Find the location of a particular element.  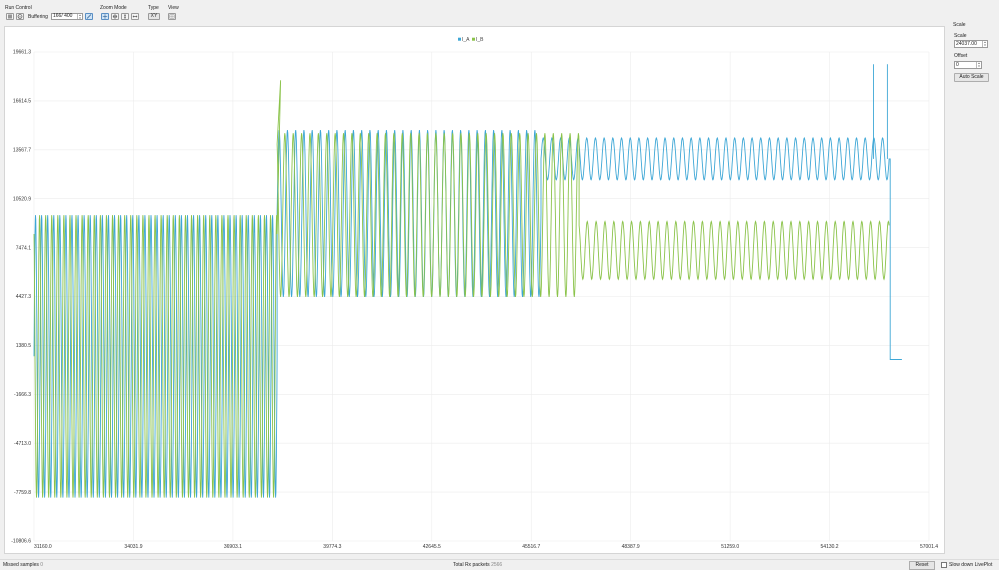

plot-legend: I_A I_B is located at coordinates (471, 40).